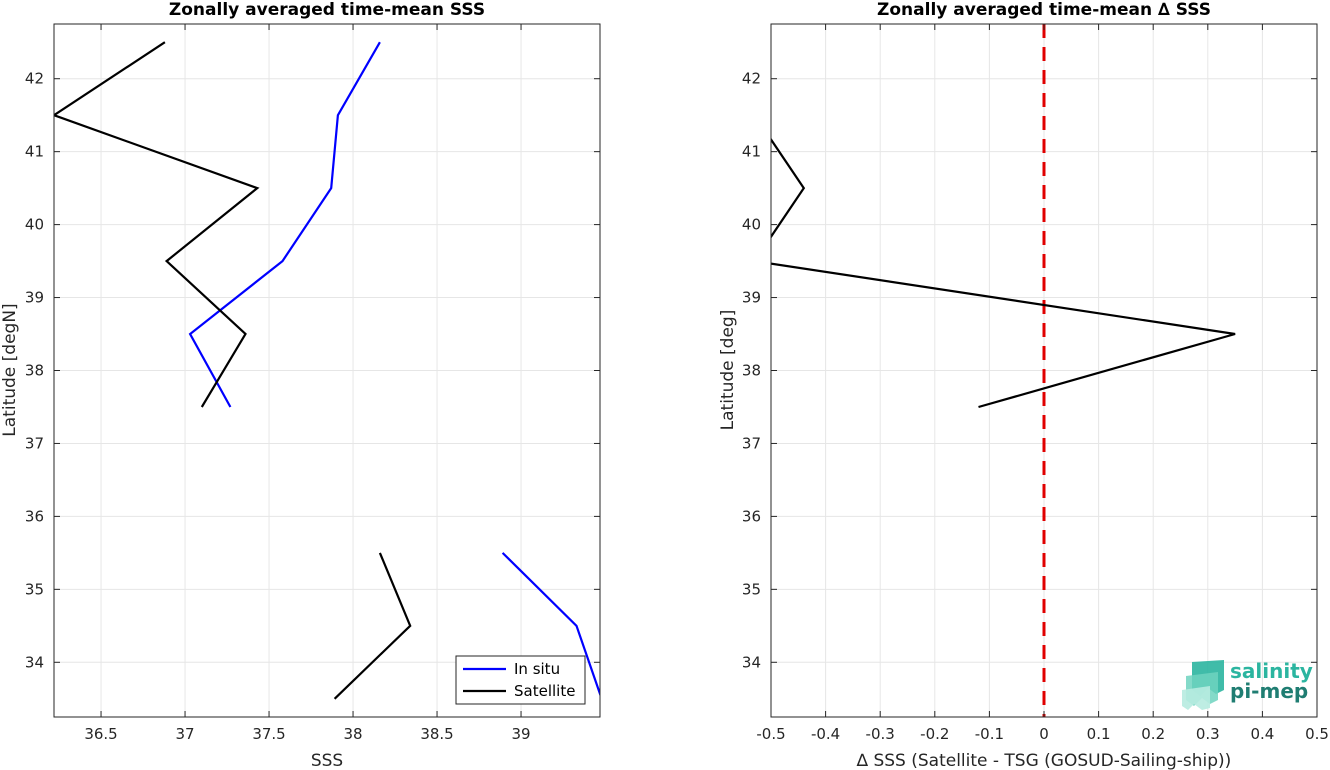 The height and width of the screenshot is (770, 1330). Describe the element at coordinates (34, 79) in the screenshot. I see `sss-y-tick-label: 42` at that location.